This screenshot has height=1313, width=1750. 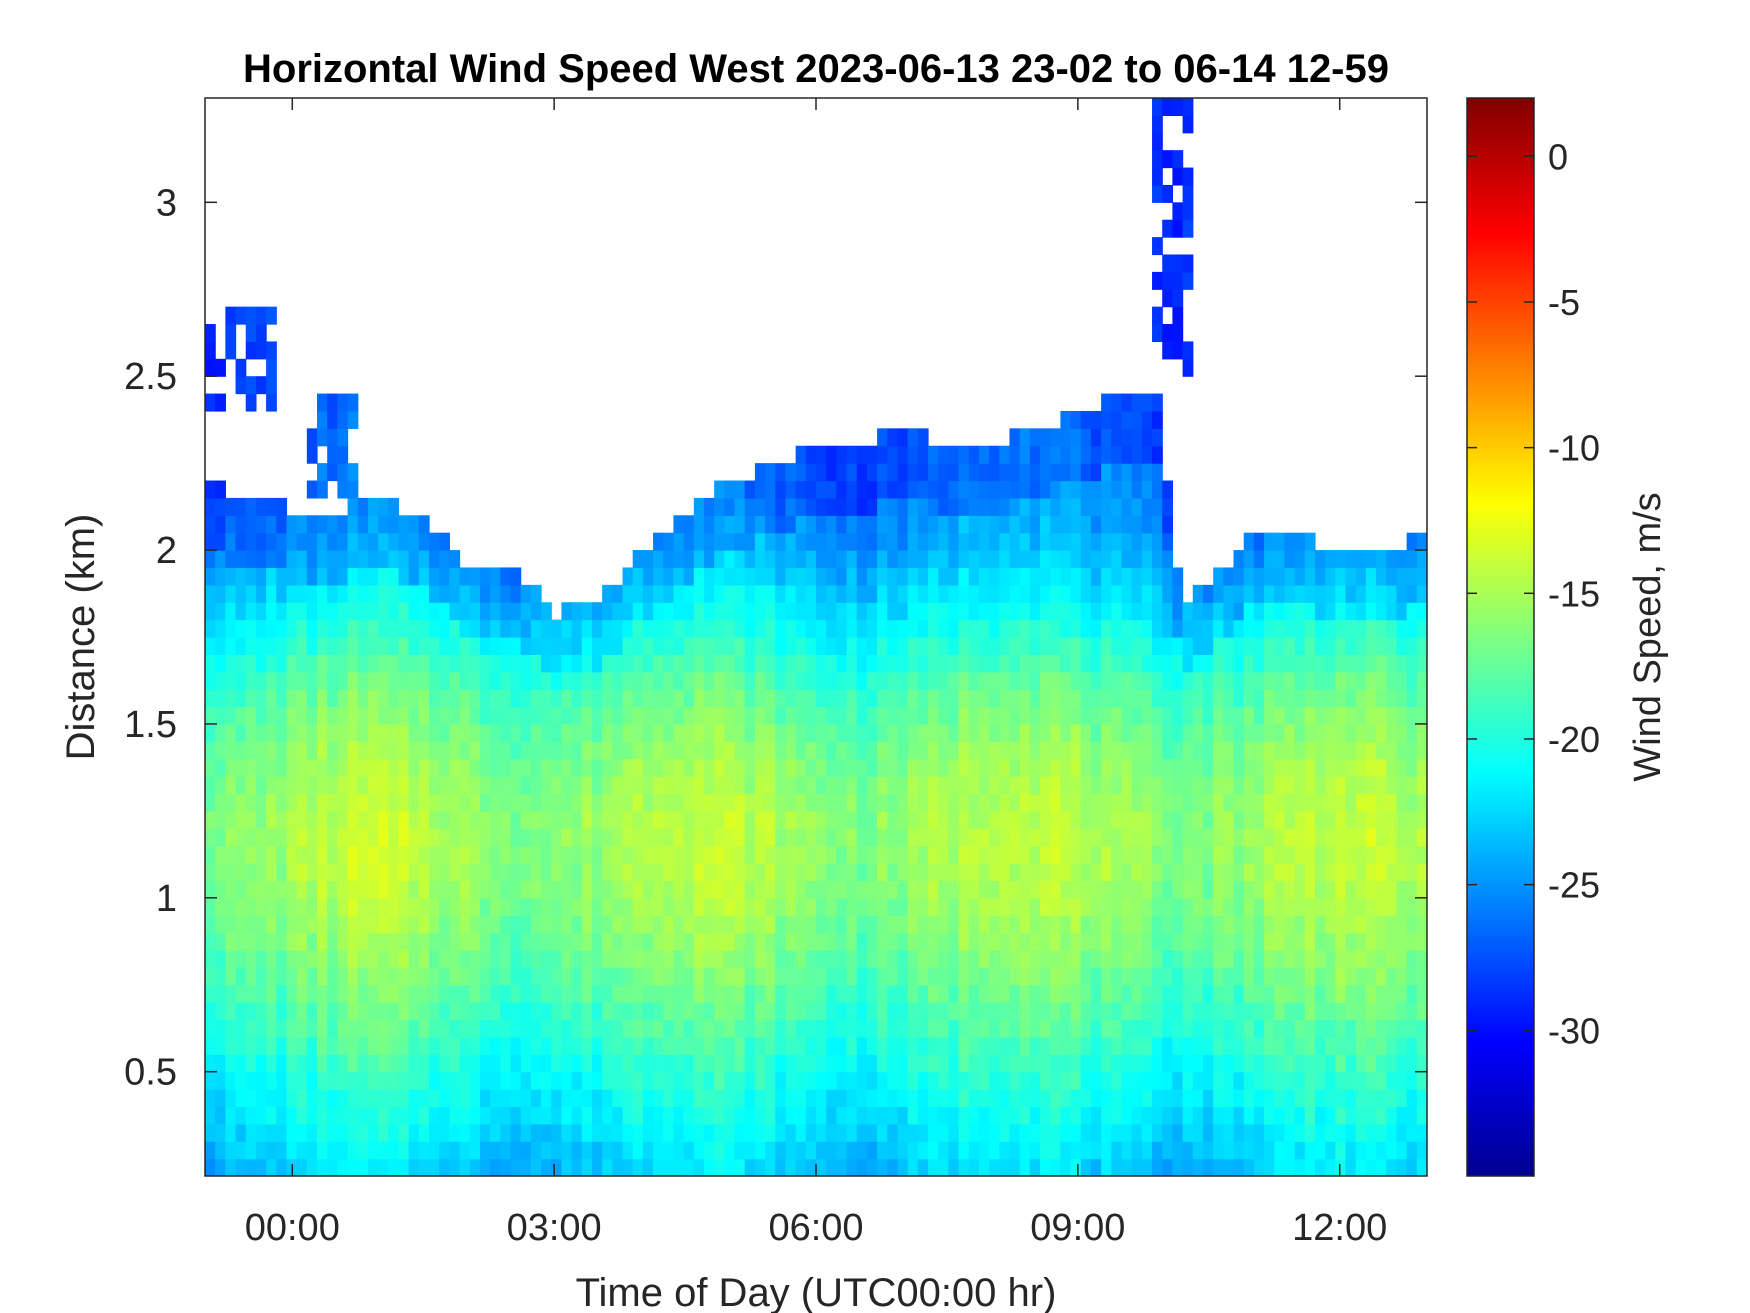 I want to click on colorbar-ticks, so click(x=1500, y=593).